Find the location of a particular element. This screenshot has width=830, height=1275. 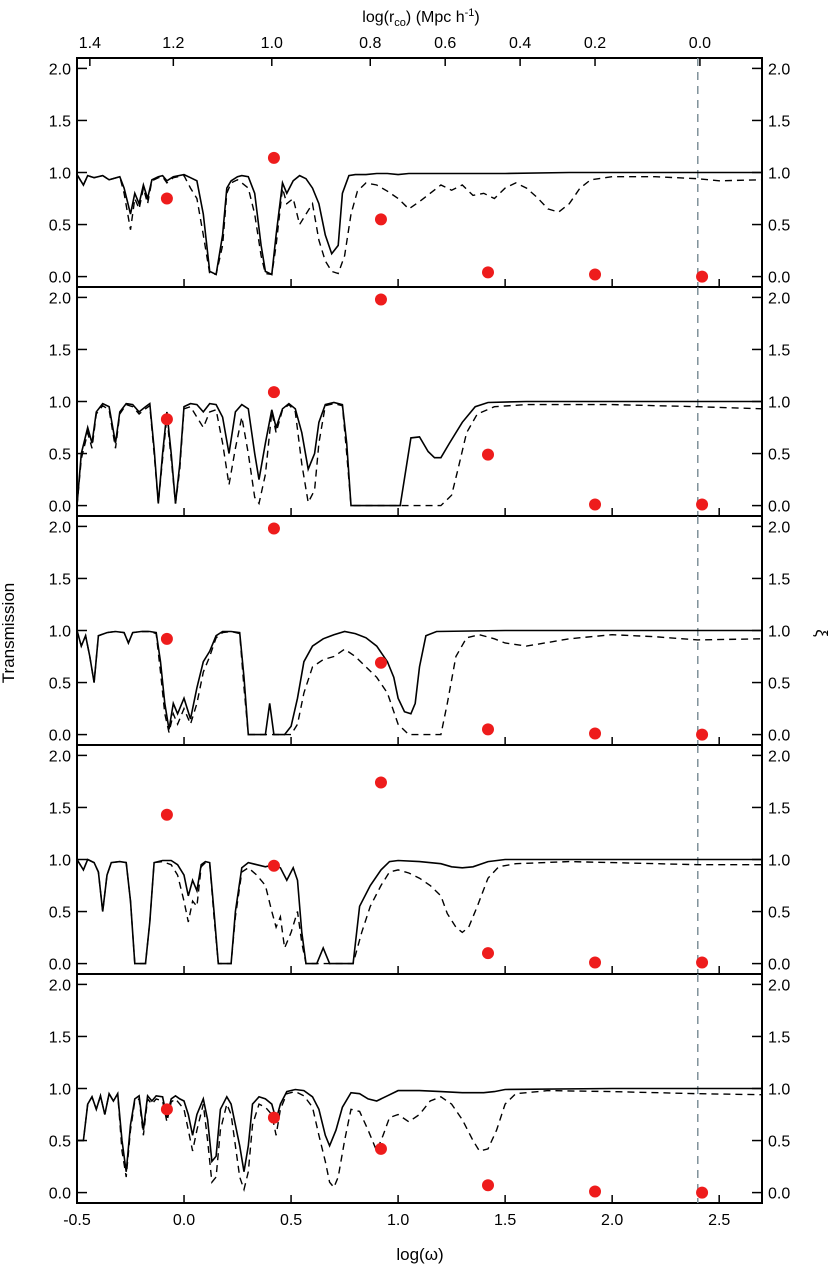

x-tick-label: 2.5 is located at coordinates (719, 1220).